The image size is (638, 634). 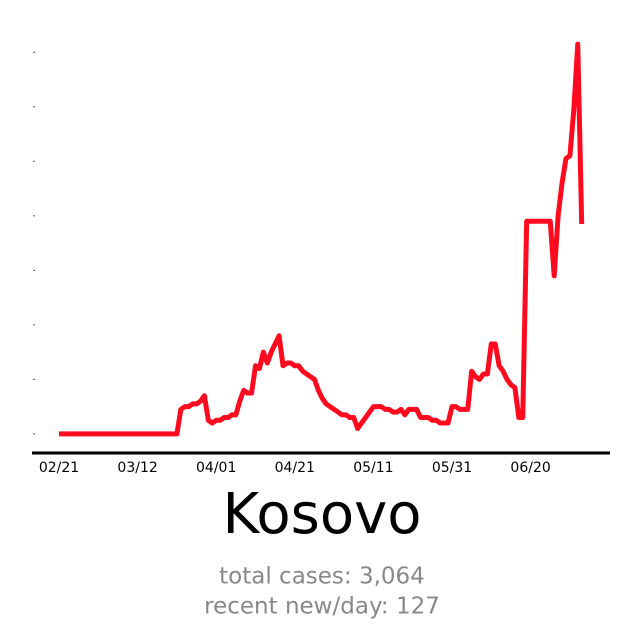 What do you see at coordinates (216, 468) in the screenshot?
I see `x-tick-label: 04/01` at bounding box center [216, 468].